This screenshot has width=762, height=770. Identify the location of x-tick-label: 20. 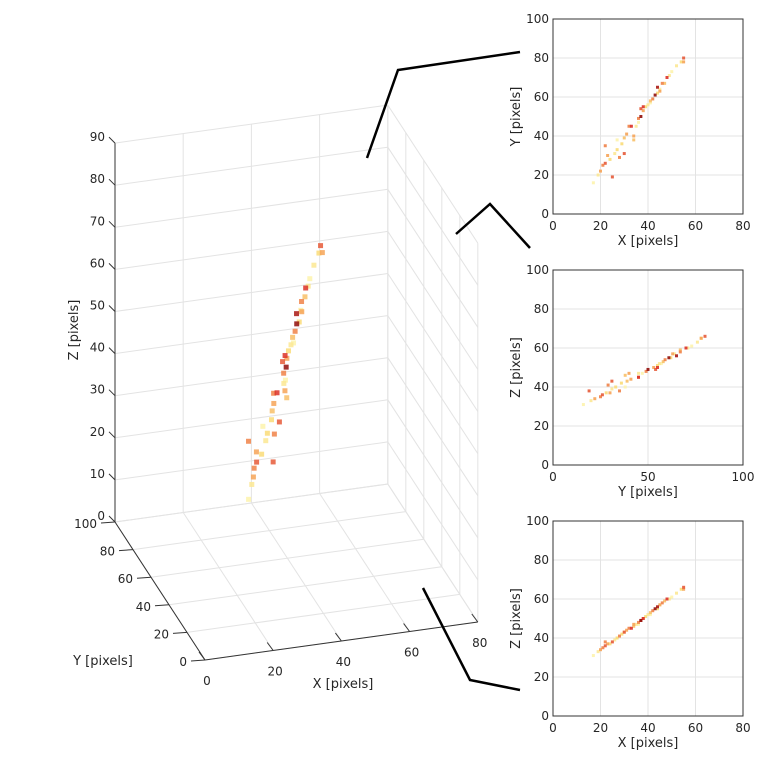
(600, 226).